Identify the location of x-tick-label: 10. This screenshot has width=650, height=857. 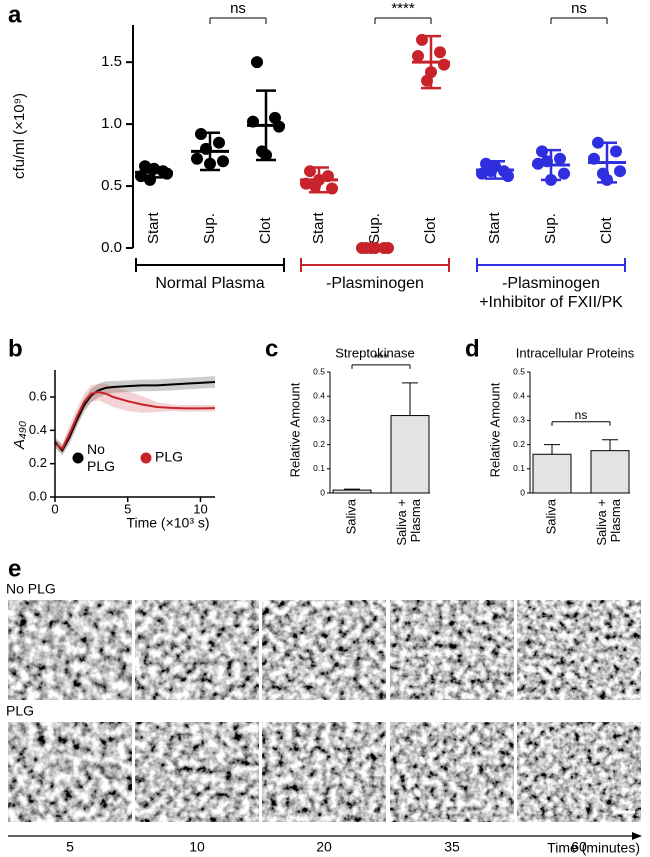
(200, 508).